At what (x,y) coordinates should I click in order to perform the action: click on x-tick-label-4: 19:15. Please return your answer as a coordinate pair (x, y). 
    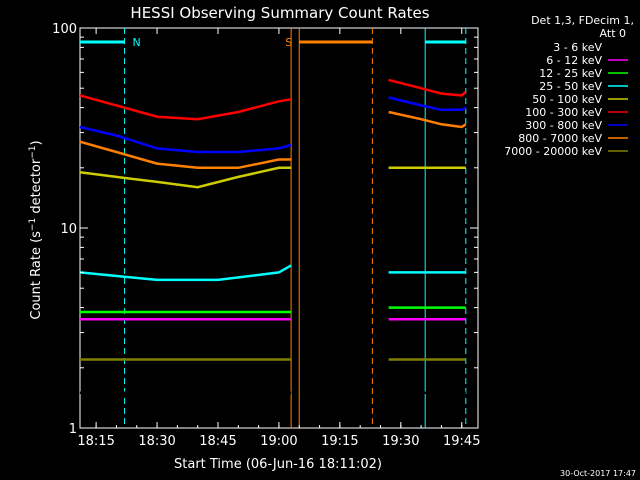
    Looking at the image, I should click on (339, 441).